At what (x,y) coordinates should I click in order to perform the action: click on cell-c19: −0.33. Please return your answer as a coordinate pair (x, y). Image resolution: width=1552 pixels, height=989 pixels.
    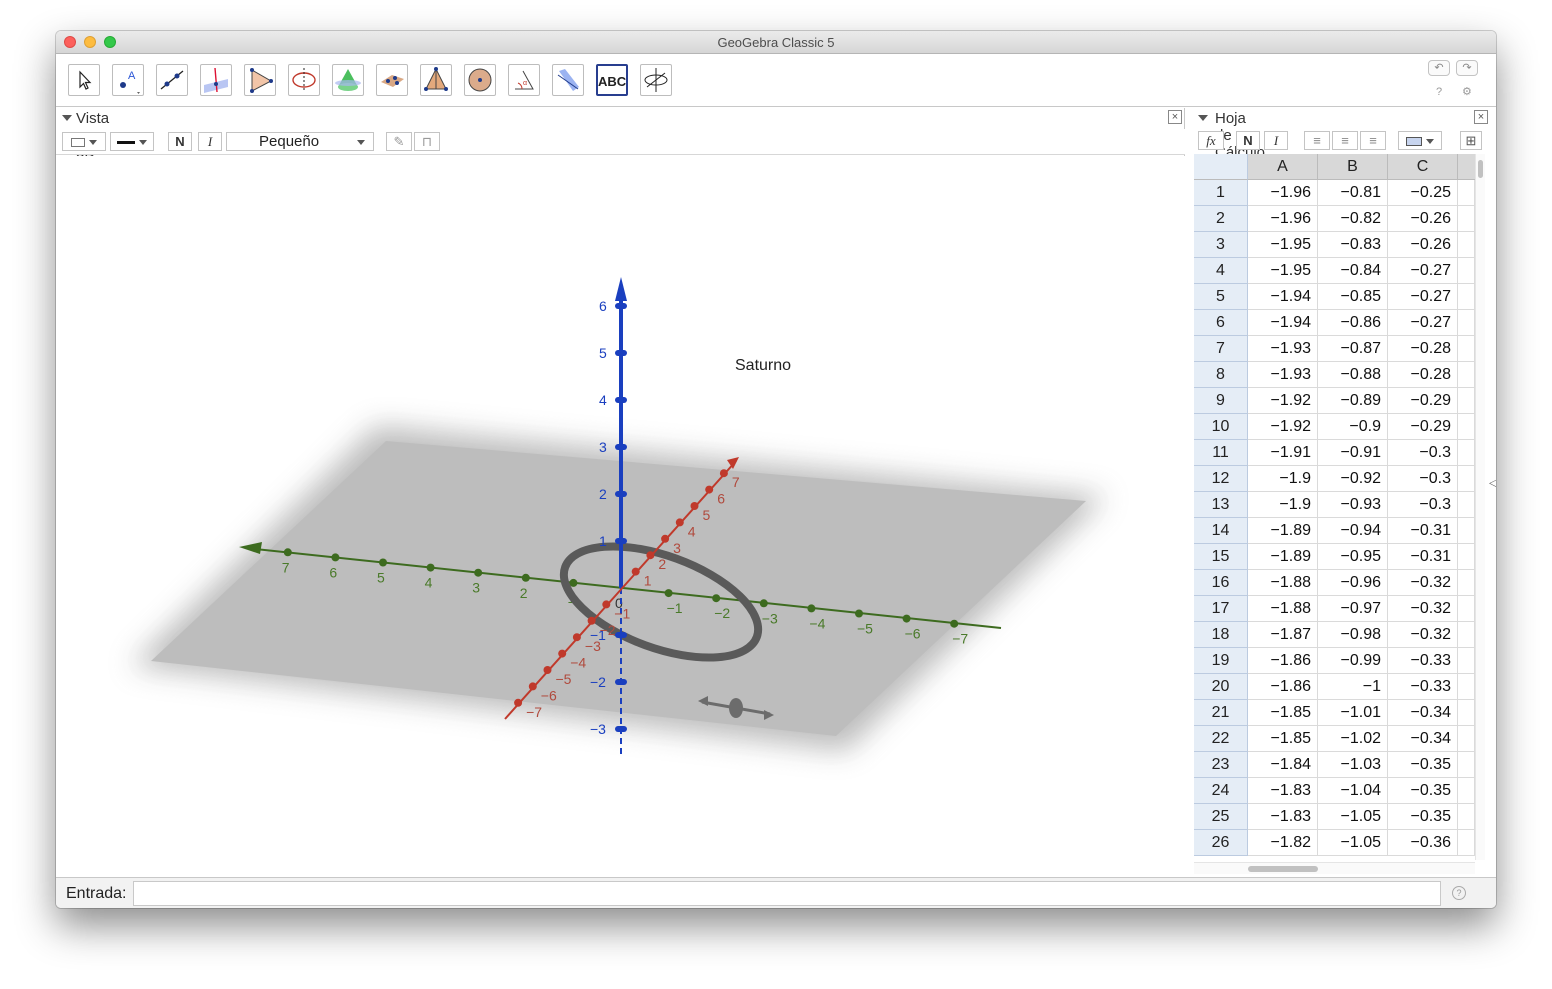
    Looking at the image, I should click on (1423, 661).